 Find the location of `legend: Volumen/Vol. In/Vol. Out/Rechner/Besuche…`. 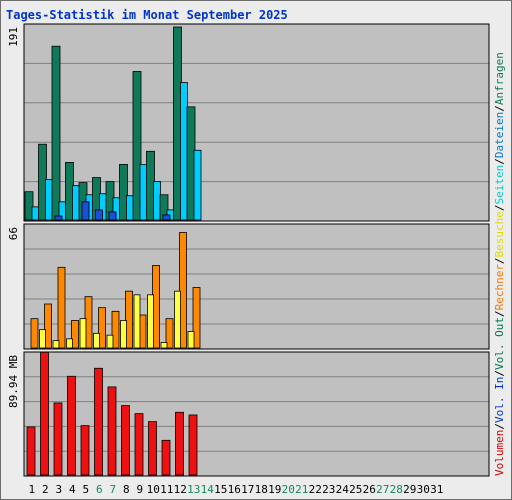

legend: Volumen/Vol. In/Vol. Out/Rechner/Besuche… is located at coordinates (499, 264).